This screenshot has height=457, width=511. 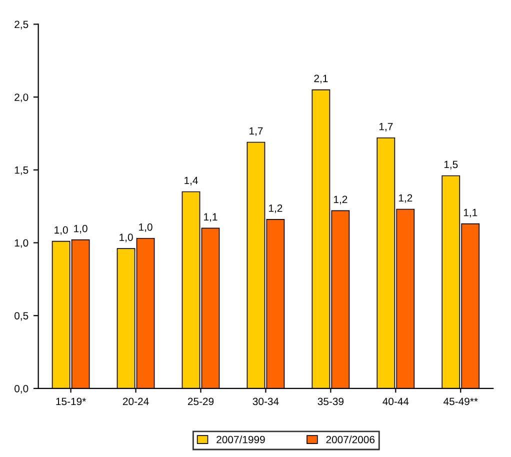 What do you see at coordinates (71, 402) in the screenshot?
I see `x-tick-label: 15-19*` at bounding box center [71, 402].